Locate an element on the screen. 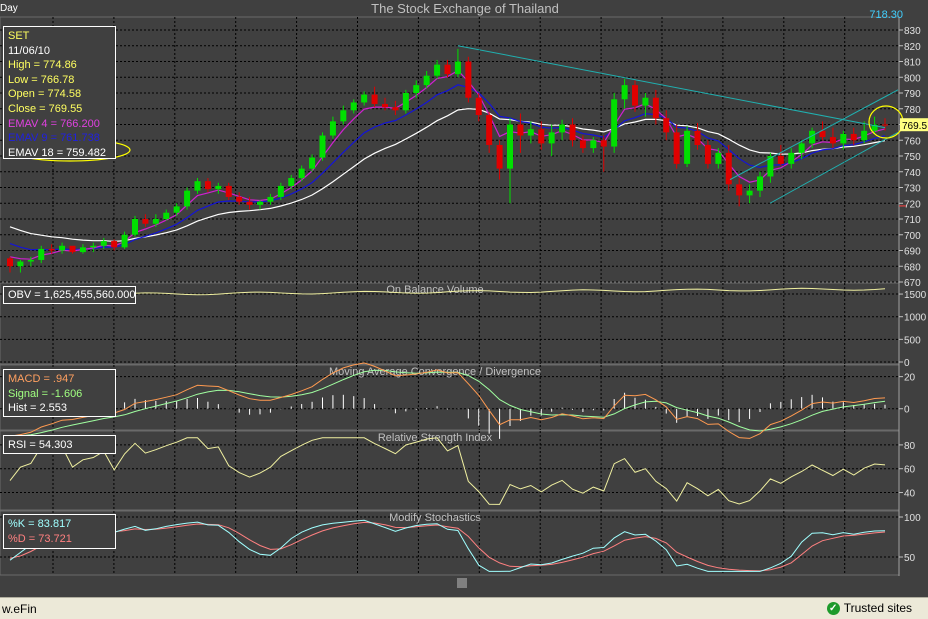 Image resolution: width=928 pixels, height=619 pixels. macd-value-box: MACD = .947 Signal = -1.606 Hist = 2.553 is located at coordinates (59, 393).